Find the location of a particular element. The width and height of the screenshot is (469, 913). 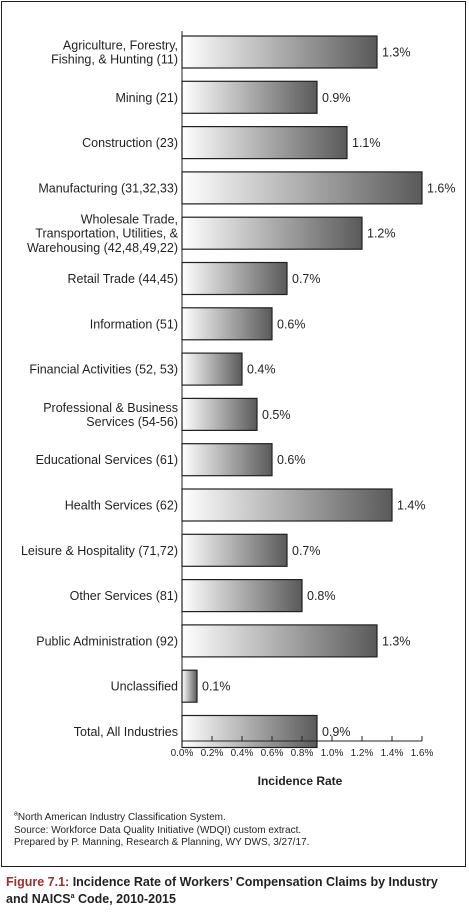

value-label-1: 0.9% is located at coordinates (336, 98).